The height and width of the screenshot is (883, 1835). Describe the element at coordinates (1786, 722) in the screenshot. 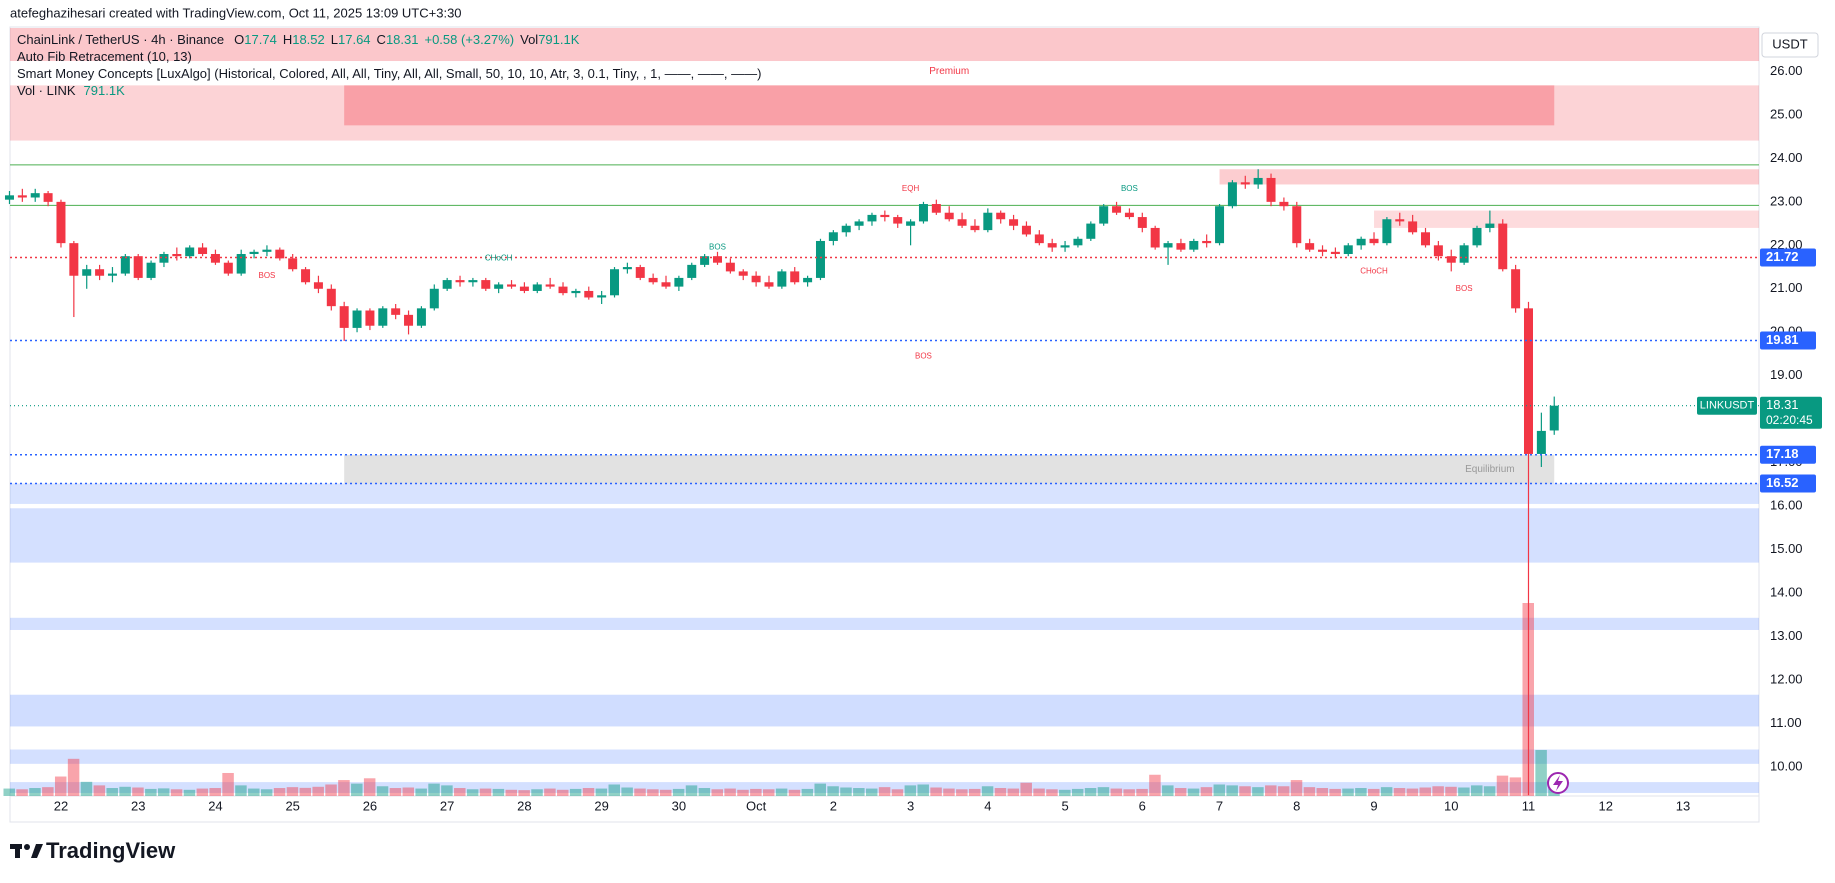

I see `y-tick-label: 11.00` at that location.